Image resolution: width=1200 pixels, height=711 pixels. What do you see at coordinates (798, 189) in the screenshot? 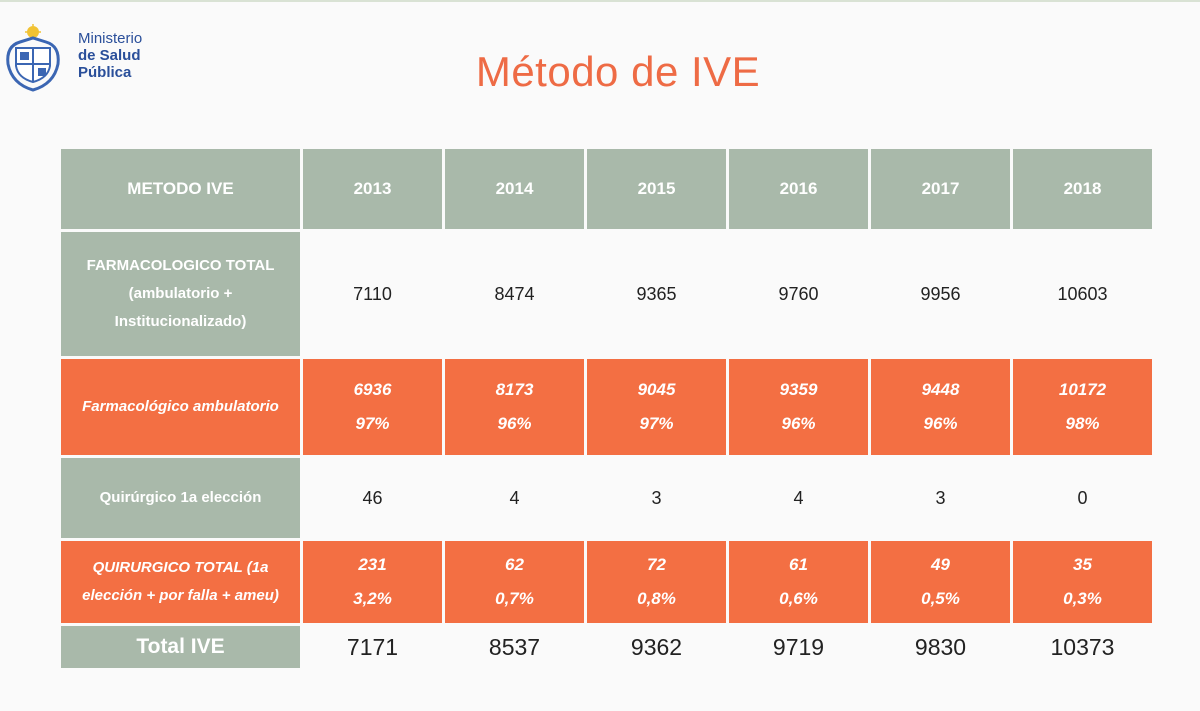
I see `header-year: 2016` at bounding box center [798, 189].